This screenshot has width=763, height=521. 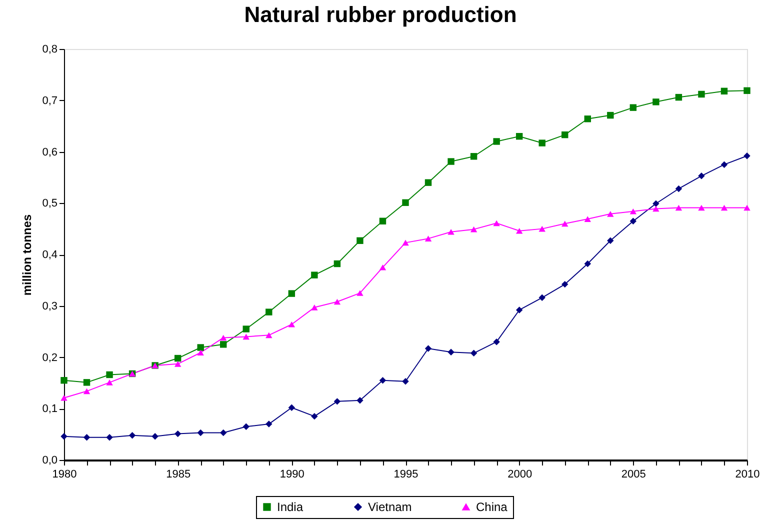 What do you see at coordinates (50, 152) in the screenshot?
I see `y-tick-label: 0,6` at bounding box center [50, 152].